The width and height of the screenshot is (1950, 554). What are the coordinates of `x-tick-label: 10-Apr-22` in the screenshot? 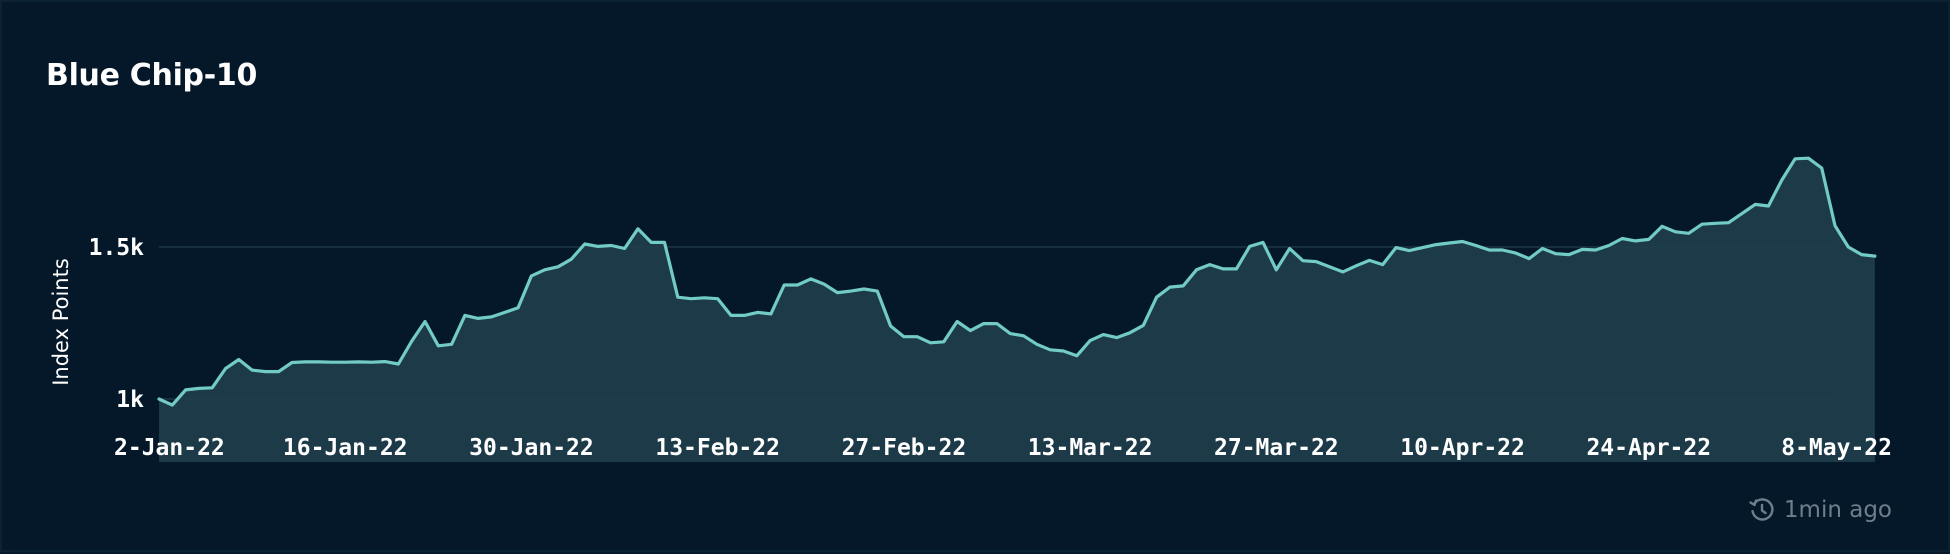 It's located at (1462, 448).